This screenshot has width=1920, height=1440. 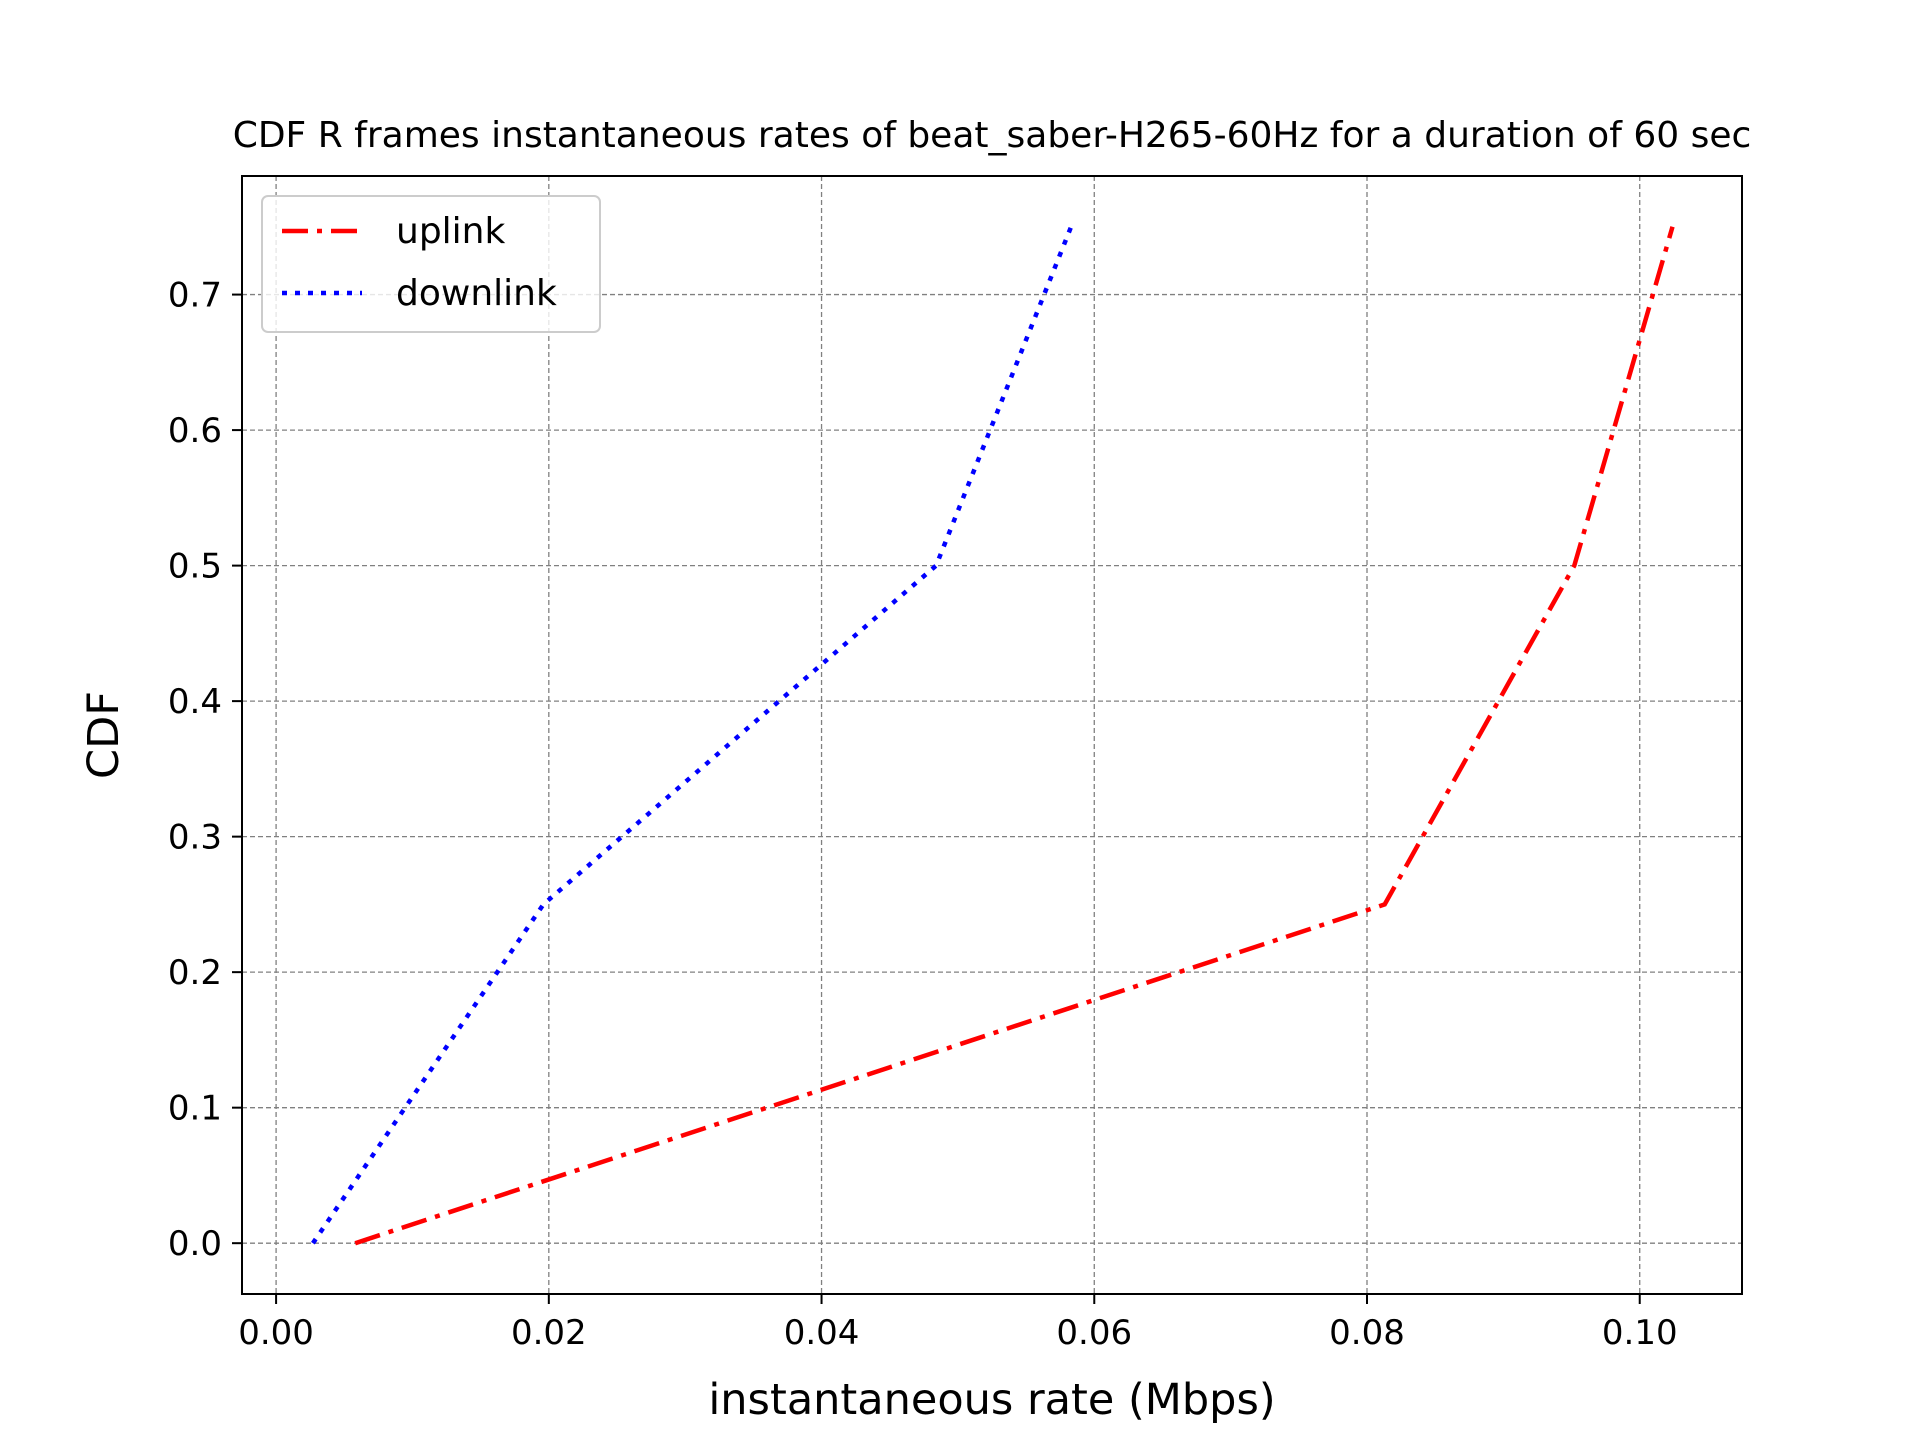 What do you see at coordinates (549, 1333) in the screenshot?
I see `x-tick-label: 0.02` at bounding box center [549, 1333].